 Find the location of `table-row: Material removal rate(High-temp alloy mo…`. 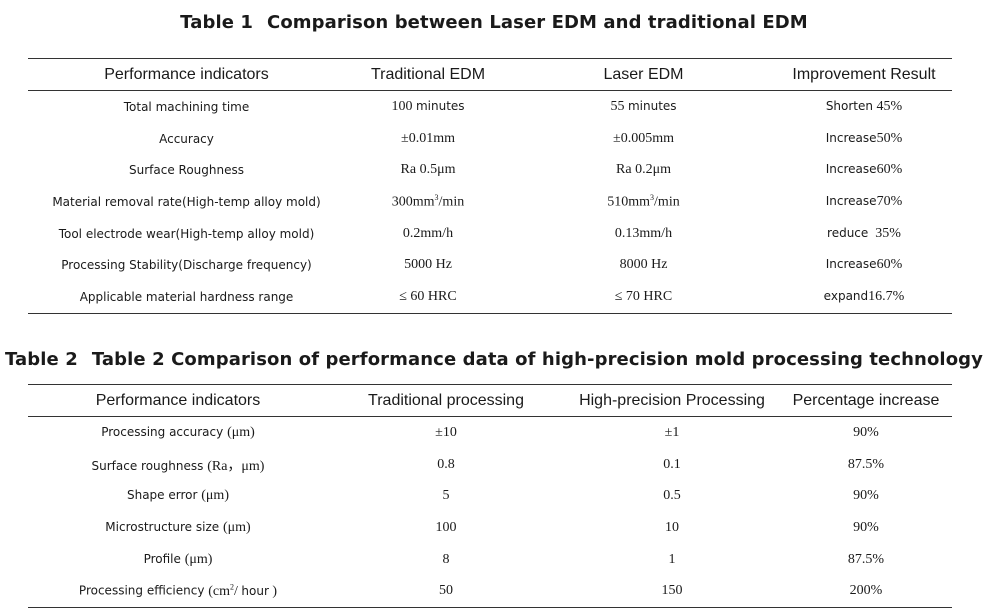

table-row: Material removal rate(High-temp alloy mo… is located at coordinates (490, 202).